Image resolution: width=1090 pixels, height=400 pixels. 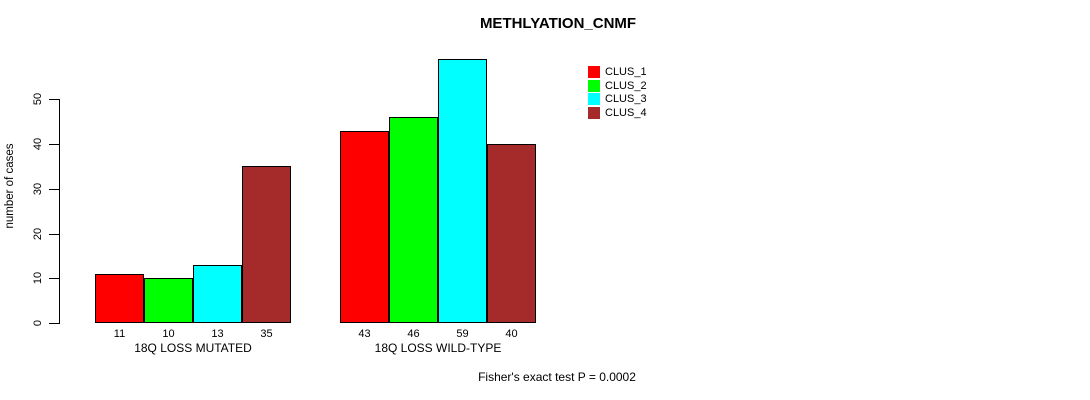 What do you see at coordinates (364, 226) in the screenshot?
I see `bar-clus_1-group2` at bounding box center [364, 226].